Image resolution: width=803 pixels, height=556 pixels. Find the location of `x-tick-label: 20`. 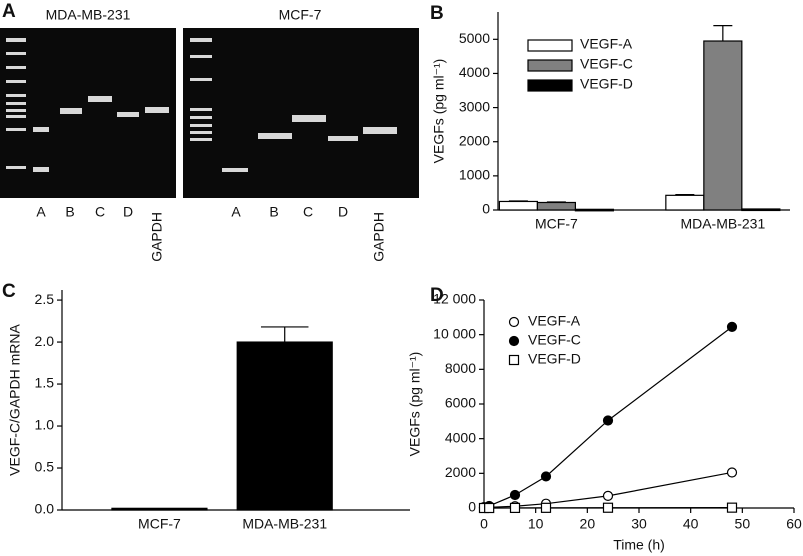

x-tick-label: 20 is located at coordinates (588, 524).